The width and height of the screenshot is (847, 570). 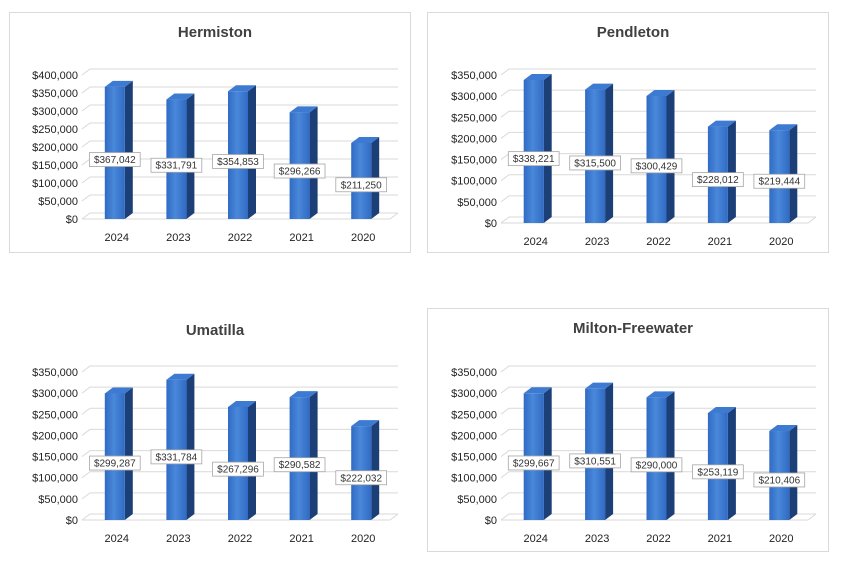 I want to click on svg-text: $310,551, so click(x=595, y=461).